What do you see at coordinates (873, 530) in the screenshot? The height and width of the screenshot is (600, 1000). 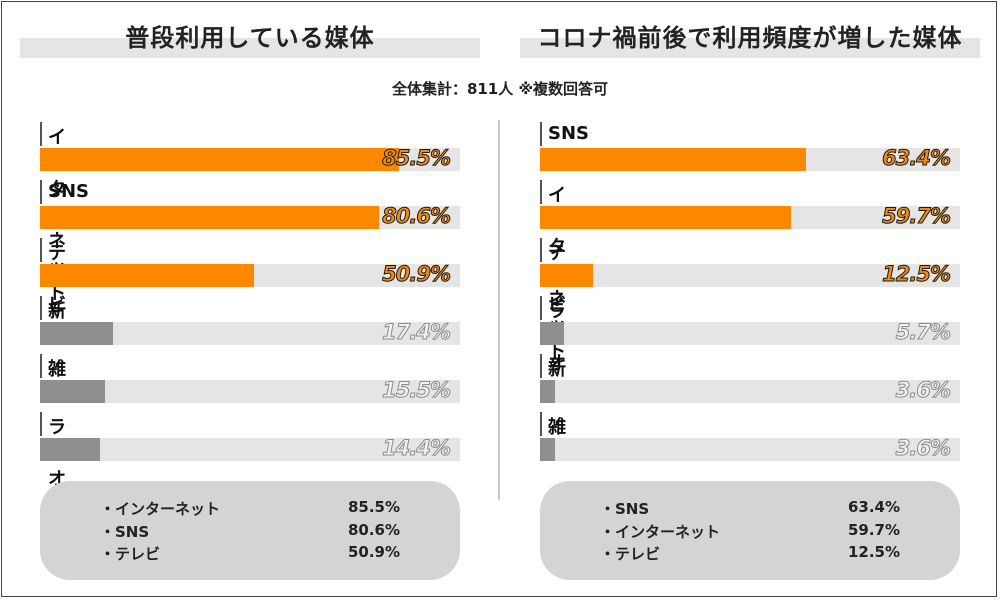 I see `summary-value: 59.7%` at bounding box center [873, 530].